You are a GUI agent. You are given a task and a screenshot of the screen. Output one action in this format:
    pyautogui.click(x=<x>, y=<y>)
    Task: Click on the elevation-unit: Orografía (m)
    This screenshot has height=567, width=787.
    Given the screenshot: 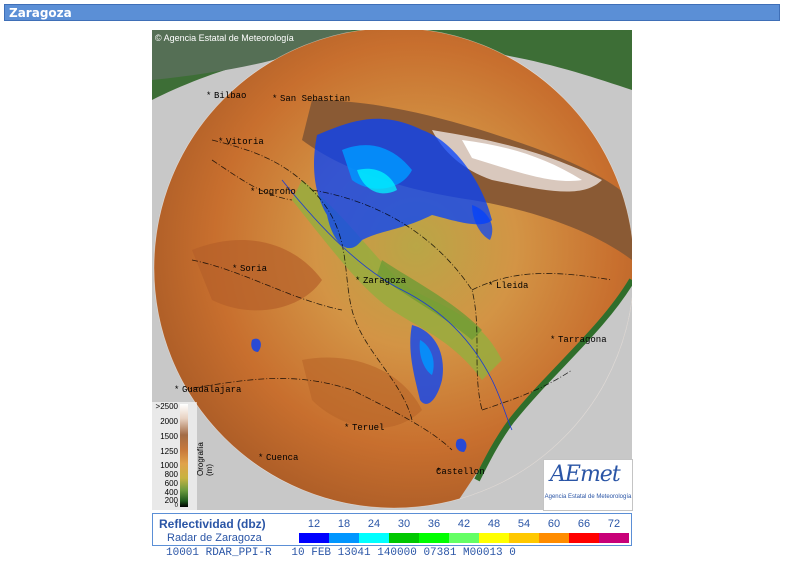 What is the action you would take?
    pyautogui.click(x=205, y=459)
    